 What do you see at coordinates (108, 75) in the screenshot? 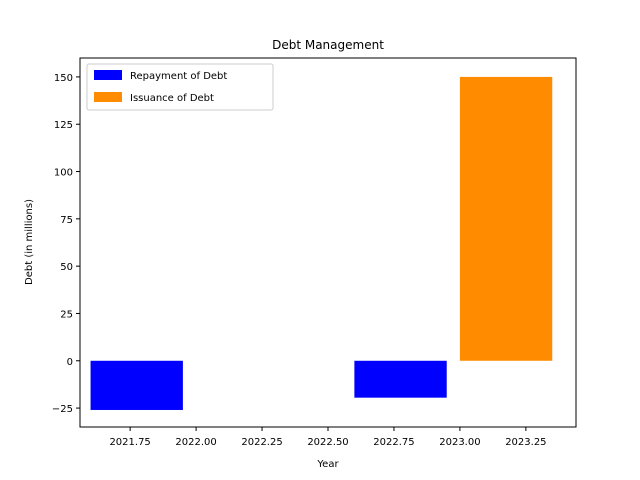
I see `legend-swatch-repayment` at bounding box center [108, 75].